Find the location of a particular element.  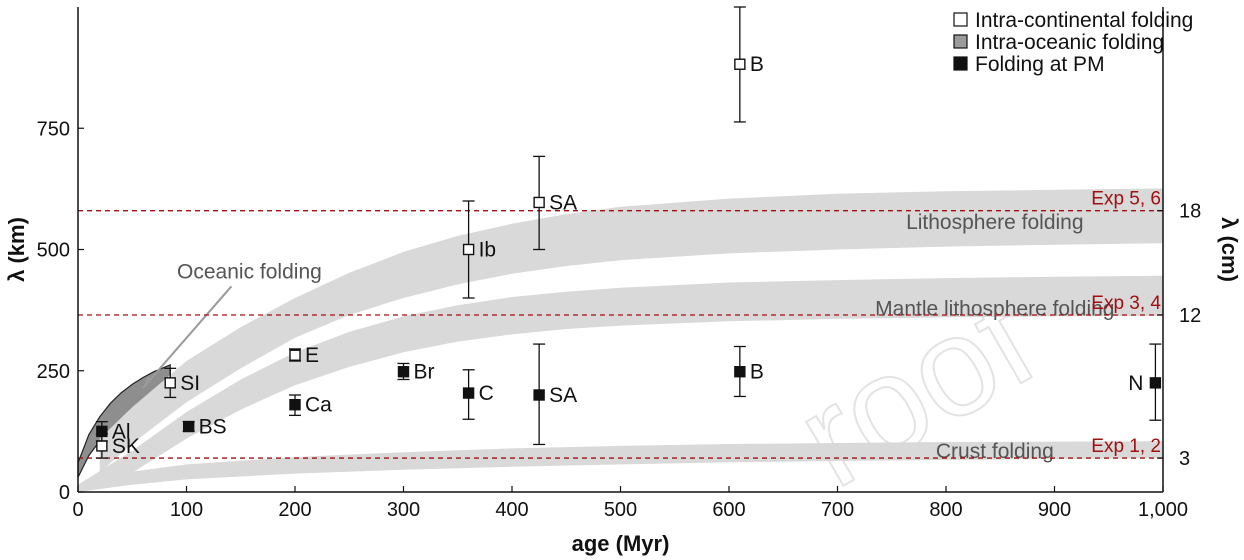

x-tick-label: 600 is located at coordinates (728, 510).